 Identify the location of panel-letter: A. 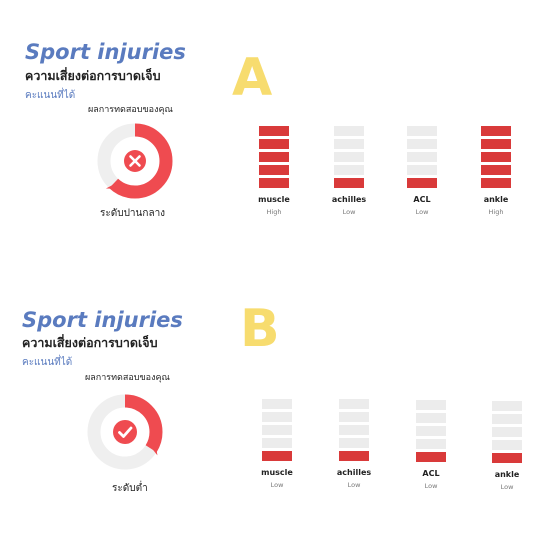
(252, 78).